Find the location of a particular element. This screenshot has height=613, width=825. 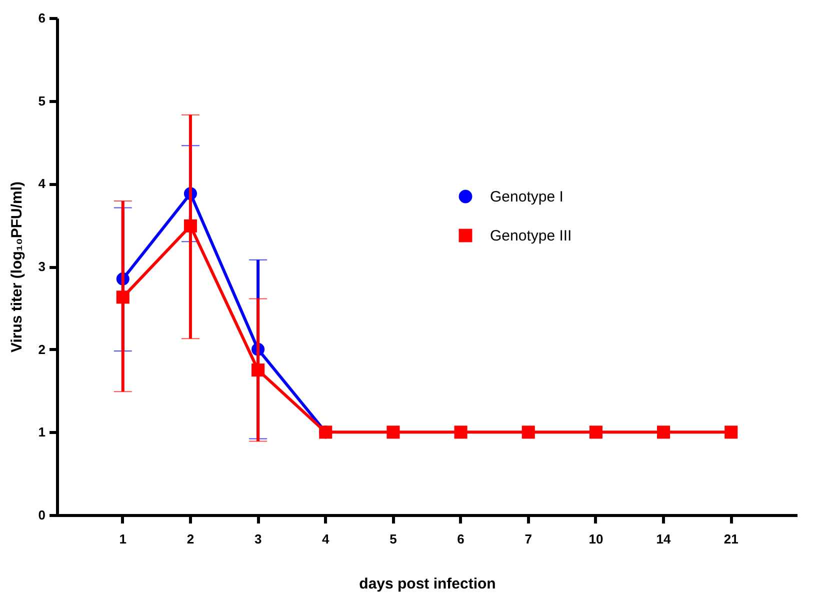

x-tick-label: 7 is located at coordinates (528, 539).